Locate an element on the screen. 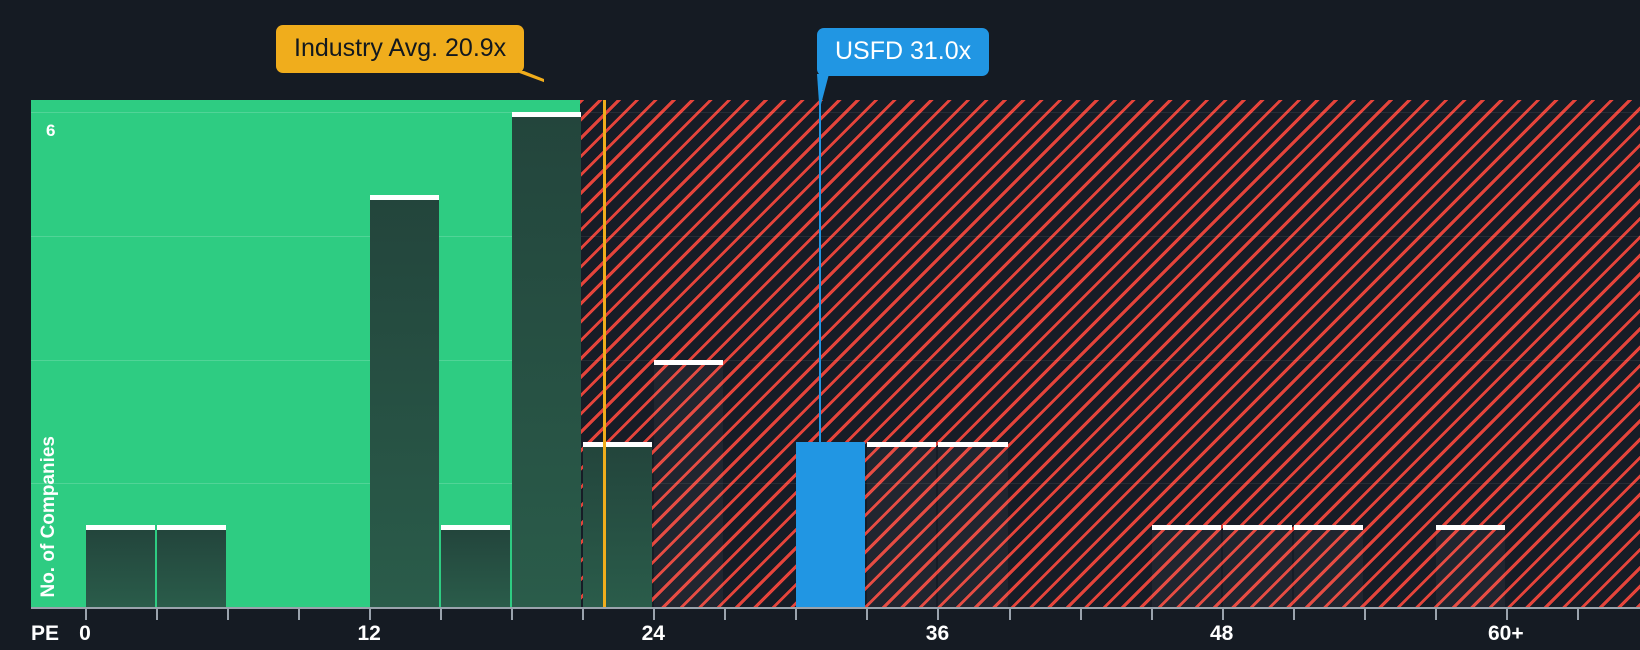 Image resolution: width=1640 pixels, height=650 pixels. x-axis-tick-label: 48 is located at coordinates (1221, 633).